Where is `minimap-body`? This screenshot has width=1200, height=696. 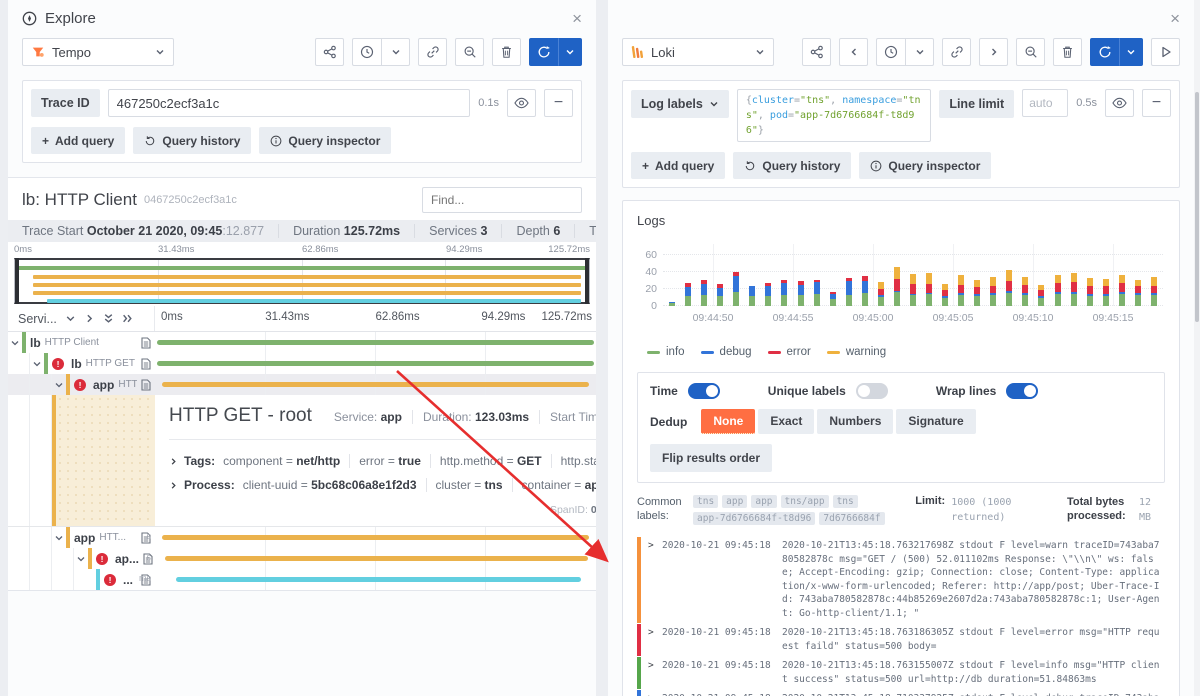 minimap-body is located at coordinates (302, 281).